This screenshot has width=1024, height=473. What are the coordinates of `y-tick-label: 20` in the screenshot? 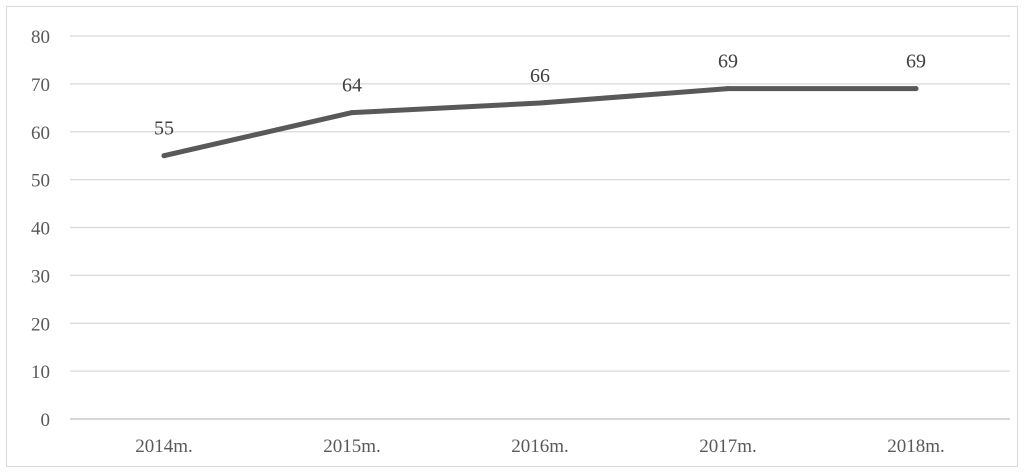 It's located at (40, 324).